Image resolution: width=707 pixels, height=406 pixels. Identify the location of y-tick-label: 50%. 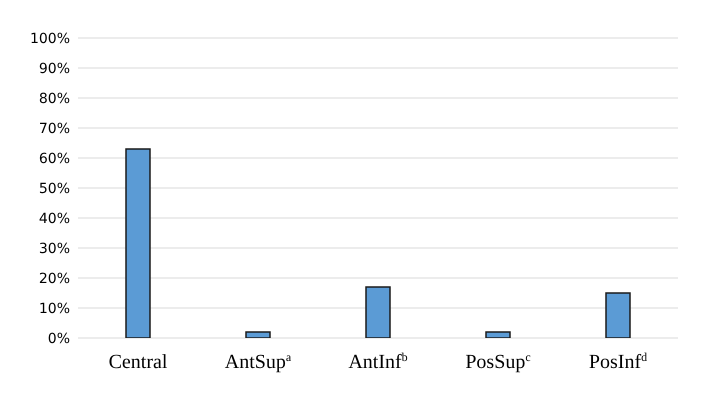
(54, 188).